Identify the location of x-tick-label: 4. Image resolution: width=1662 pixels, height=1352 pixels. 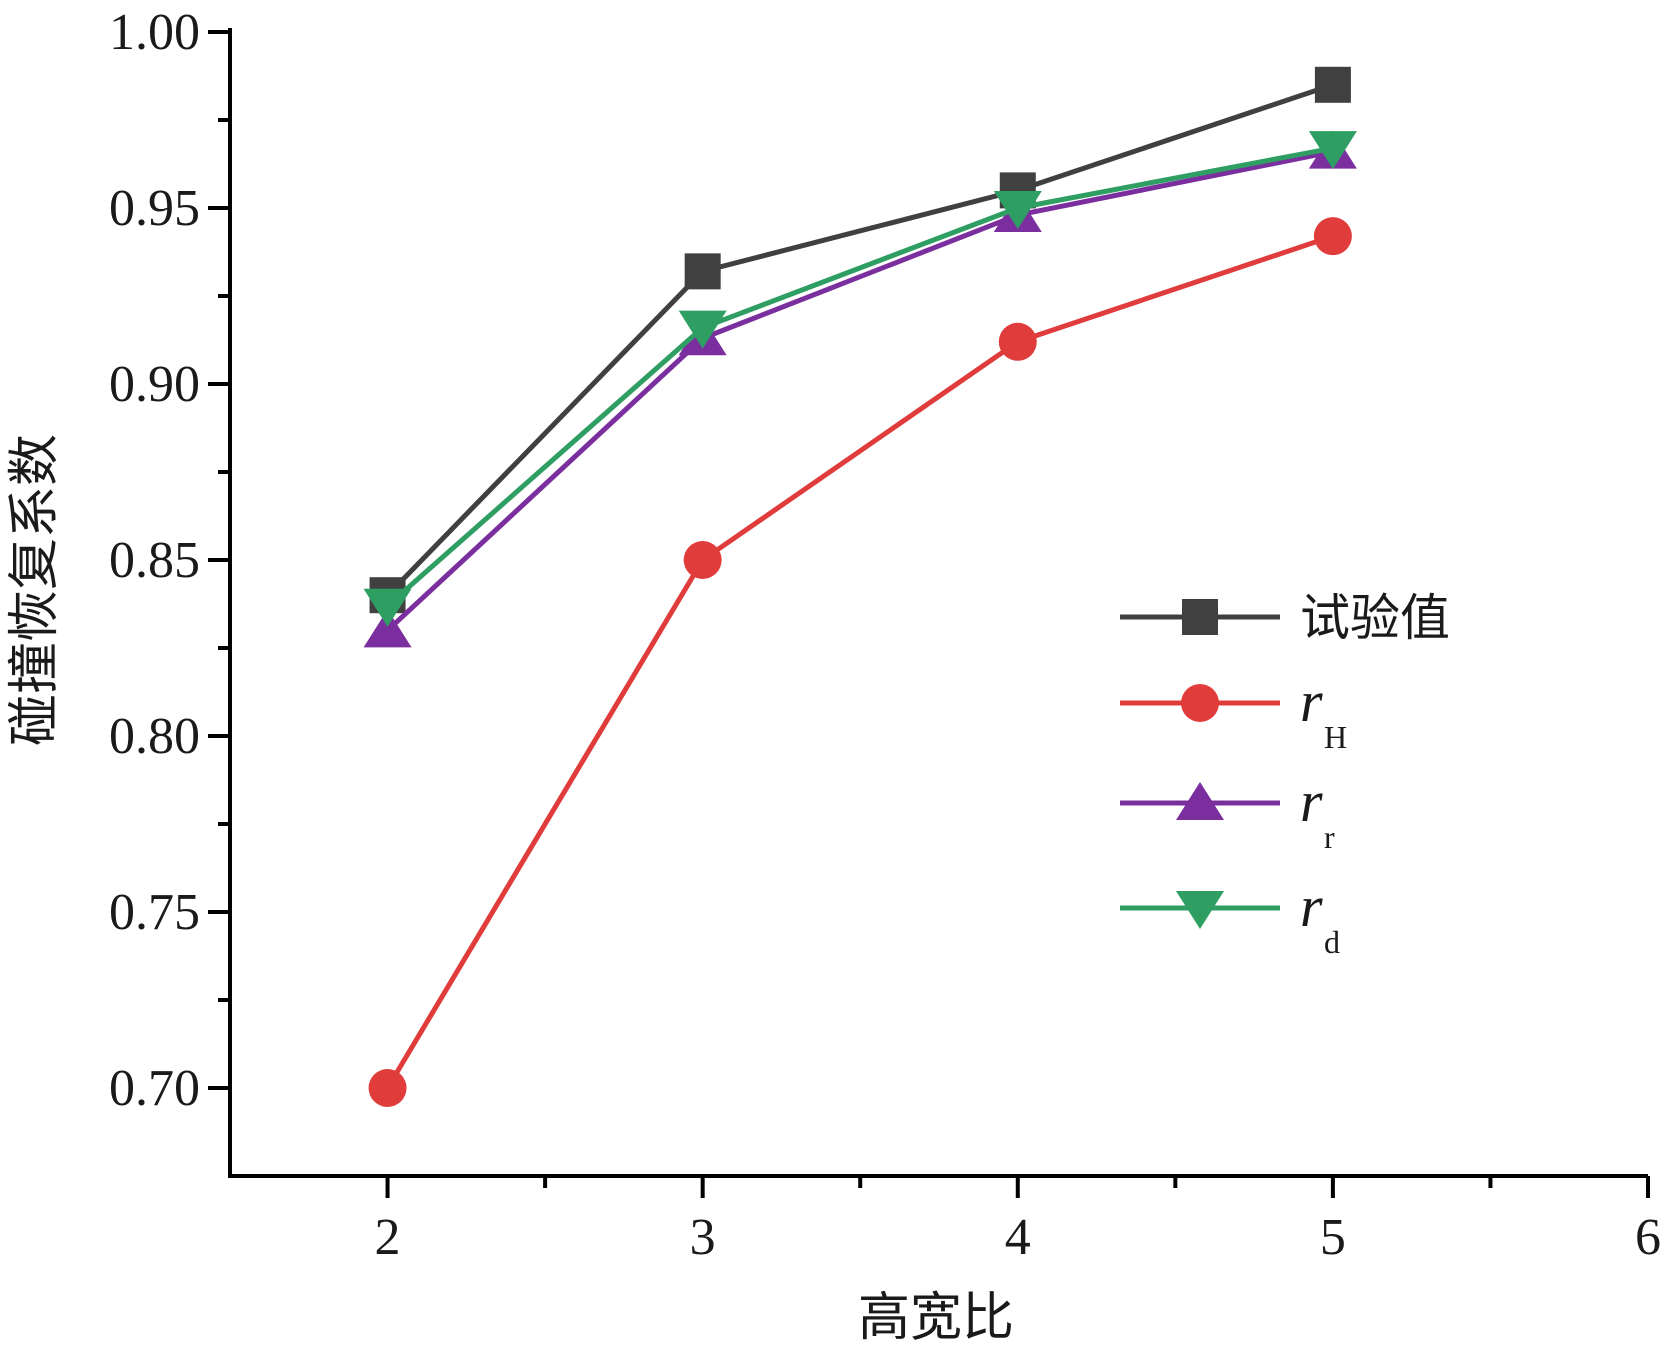
(1018, 1237).